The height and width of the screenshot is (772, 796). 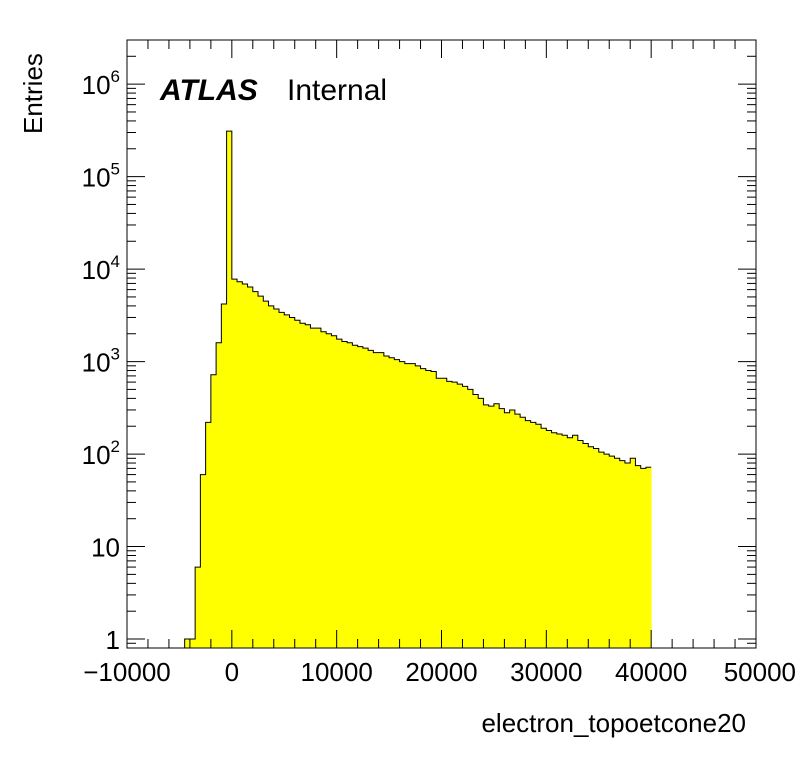 I want to click on y-axis-title: Entries, so click(x=33, y=93).